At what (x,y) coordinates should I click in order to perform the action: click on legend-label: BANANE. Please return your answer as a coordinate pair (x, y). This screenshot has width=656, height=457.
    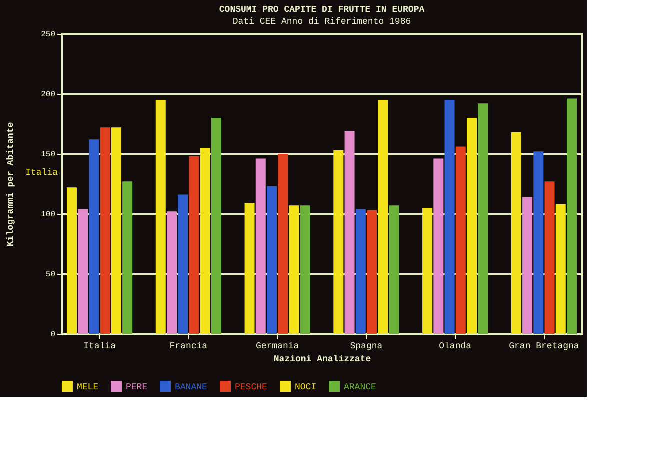
    Looking at the image, I should click on (191, 387).